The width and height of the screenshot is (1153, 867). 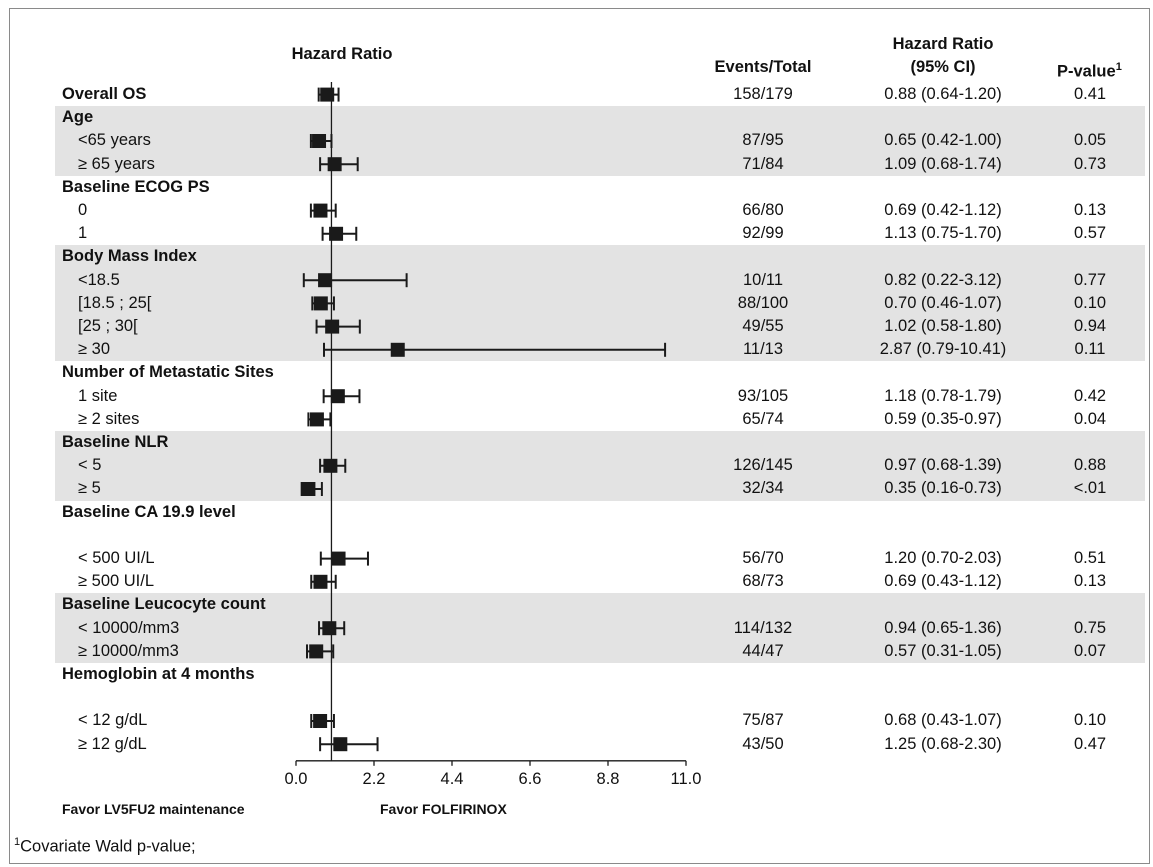 What do you see at coordinates (943, 94) in the screenshot?
I see `hr-ci-value: 0.88 (0.64-1.20)` at bounding box center [943, 94].